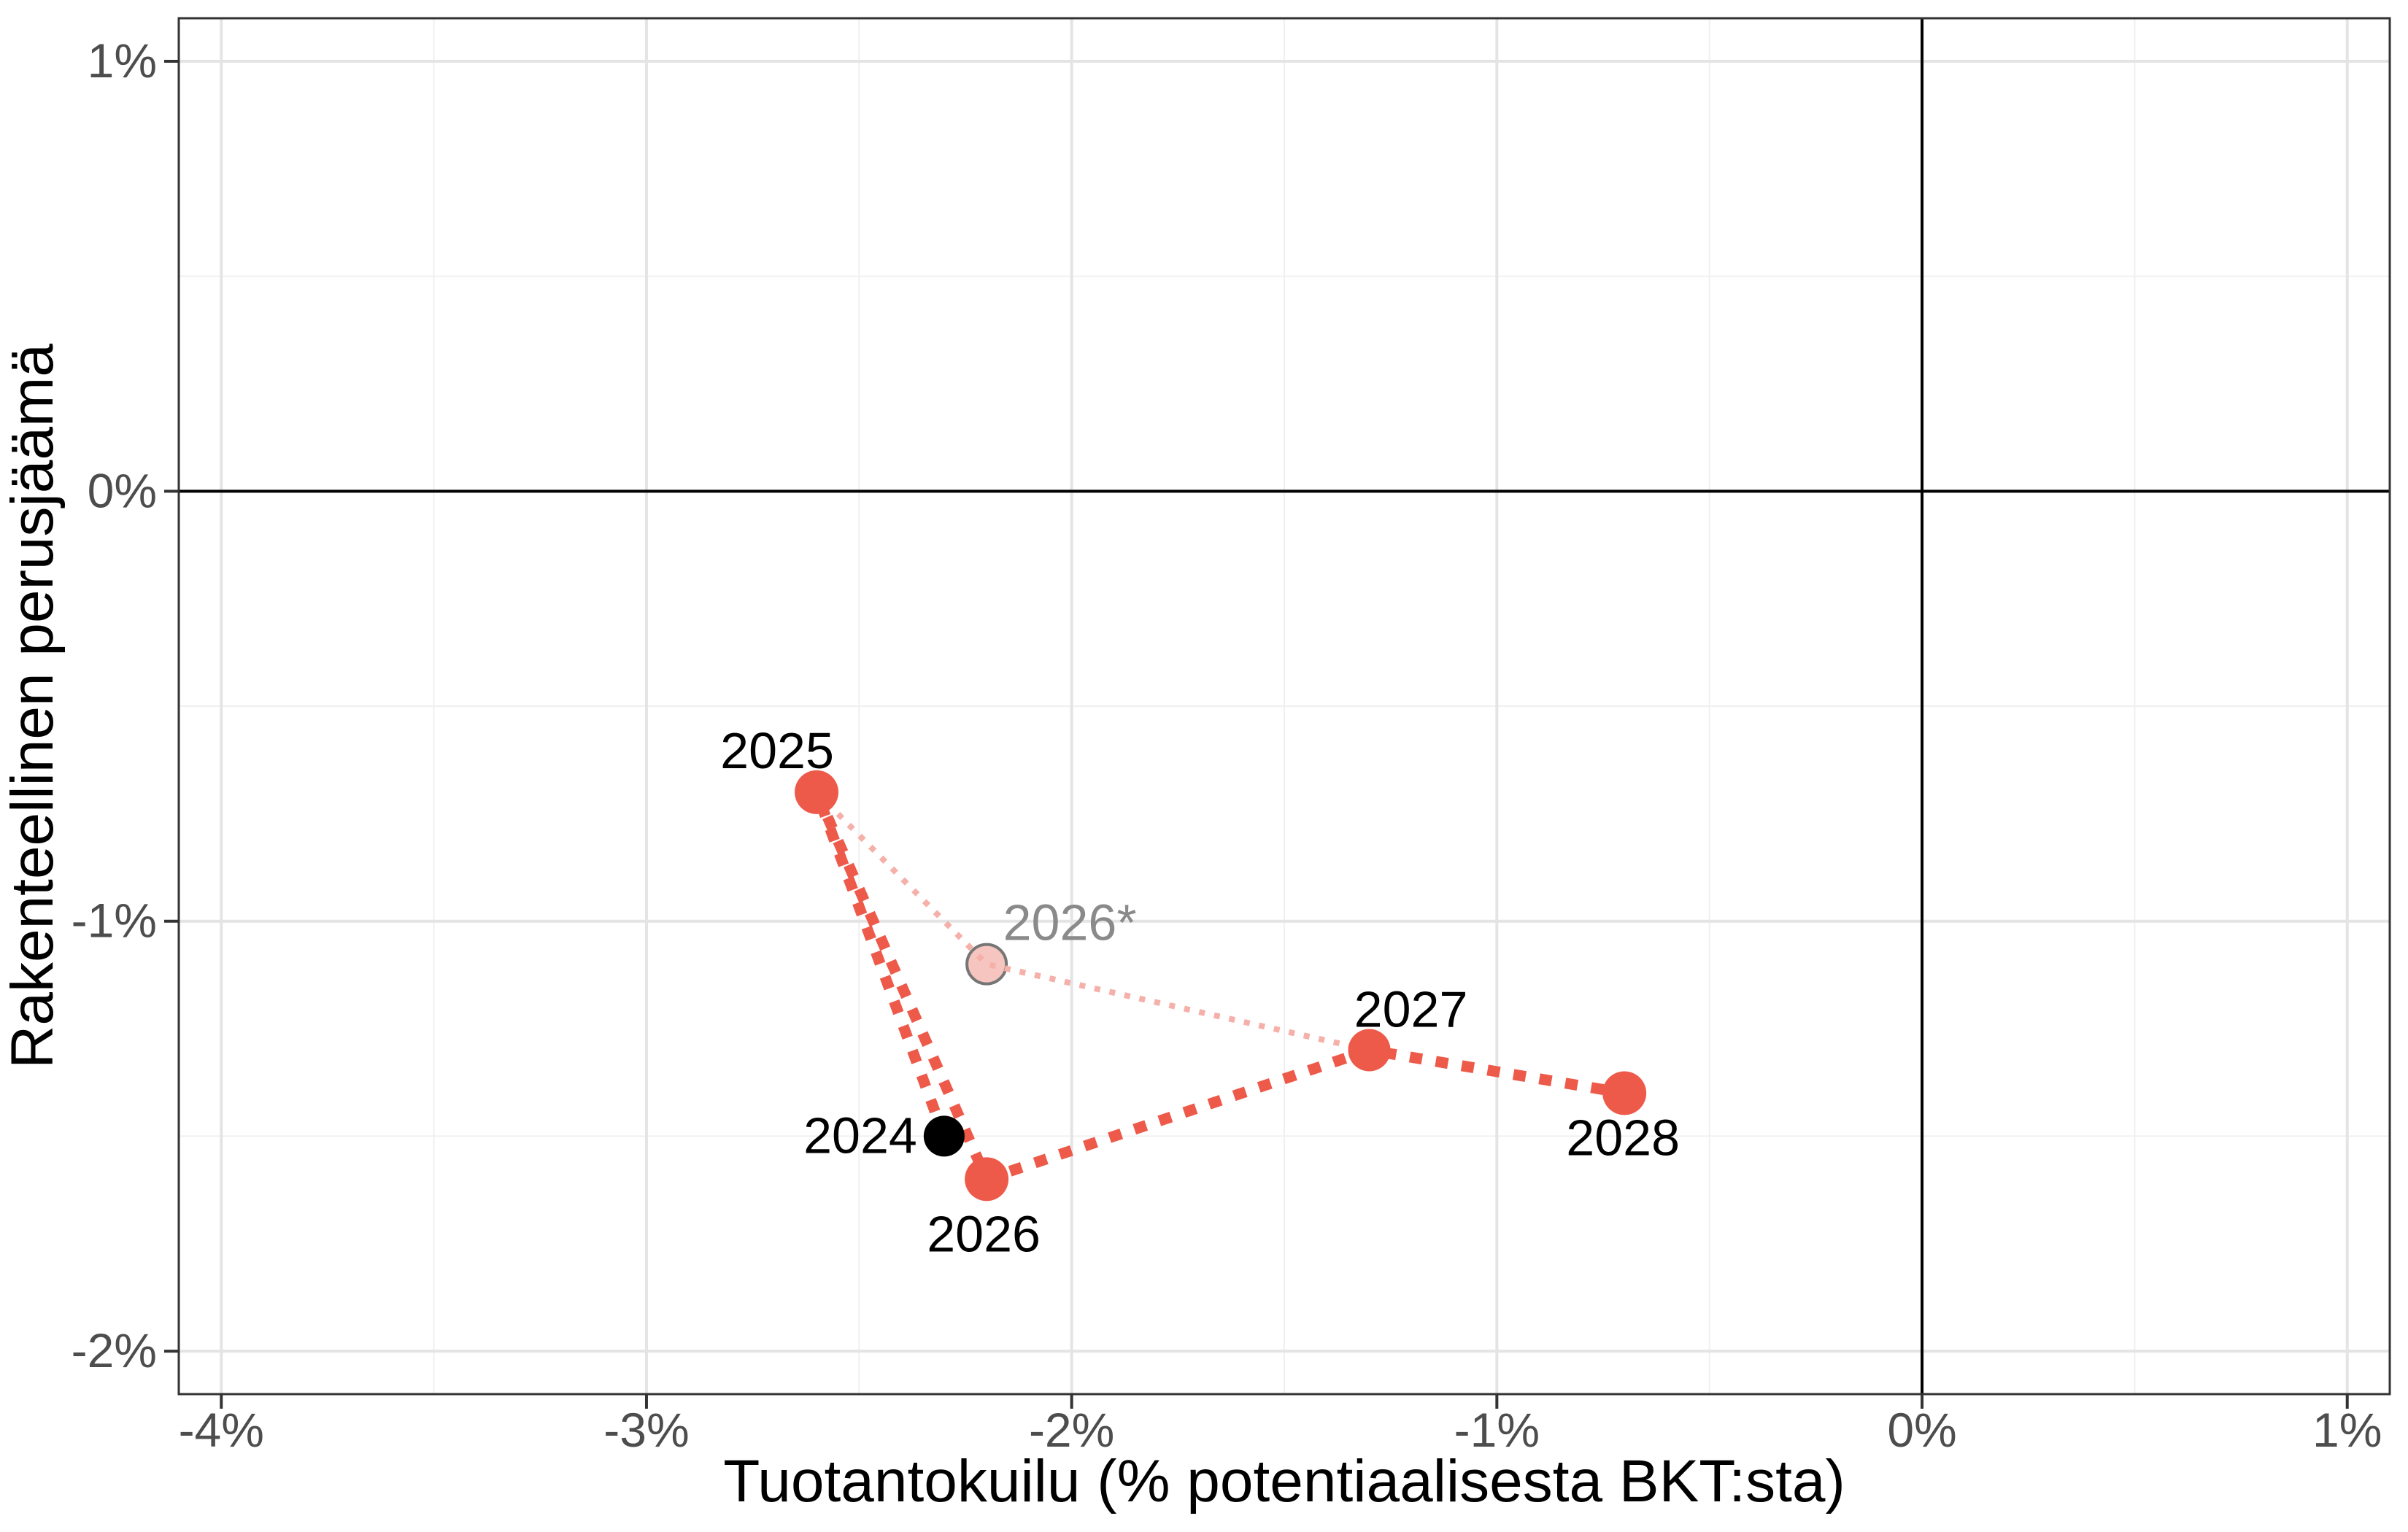  Describe the element at coordinates (1369, 1051) in the screenshot. I see `point-2027` at that location.